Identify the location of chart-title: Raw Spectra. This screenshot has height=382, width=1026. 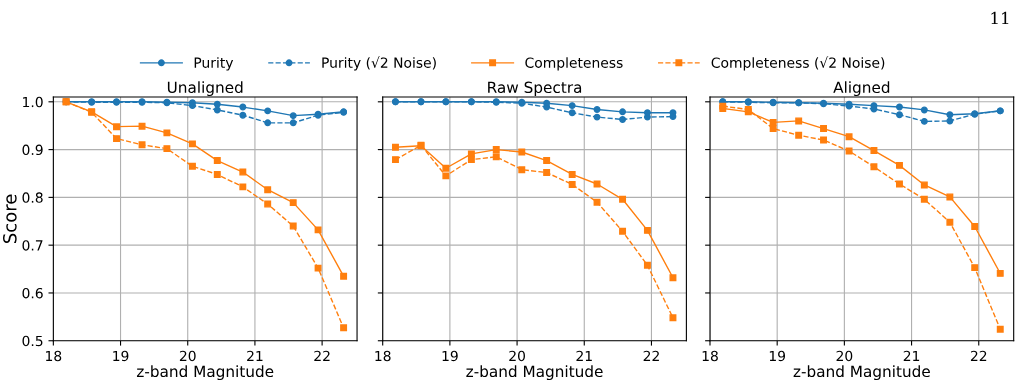
(535, 89).